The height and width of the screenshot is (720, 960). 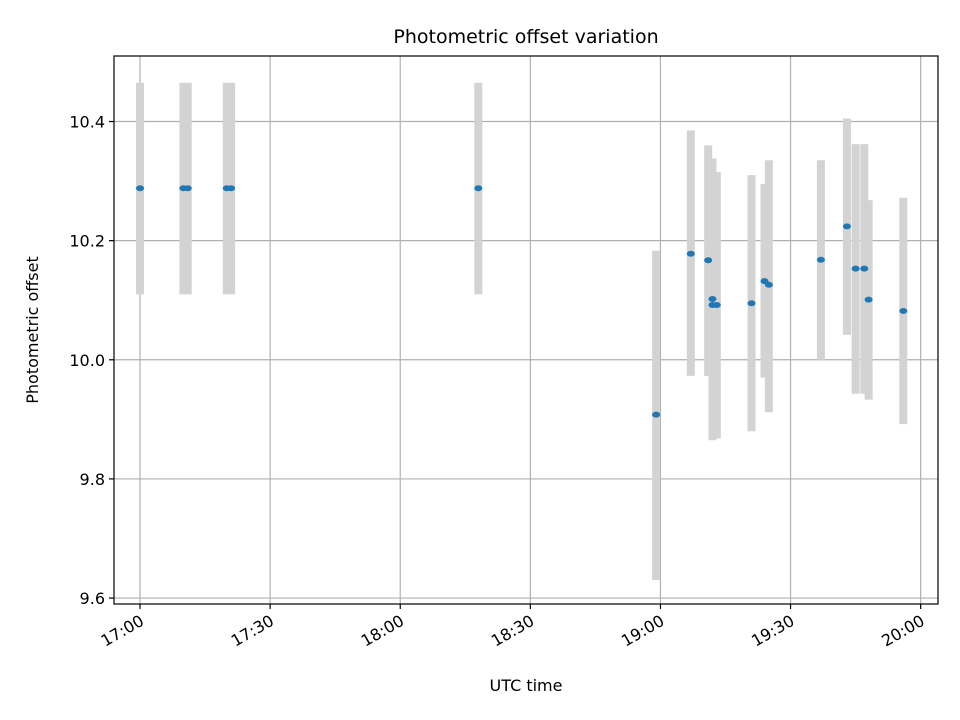 What do you see at coordinates (382, 631) in the screenshot?
I see `x-tick-label: 18:00` at bounding box center [382, 631].